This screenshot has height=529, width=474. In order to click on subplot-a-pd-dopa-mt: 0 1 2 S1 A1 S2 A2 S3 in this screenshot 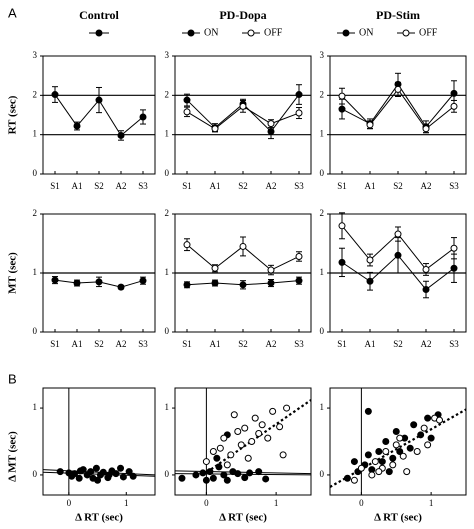, I will do `click(238, 278)`.